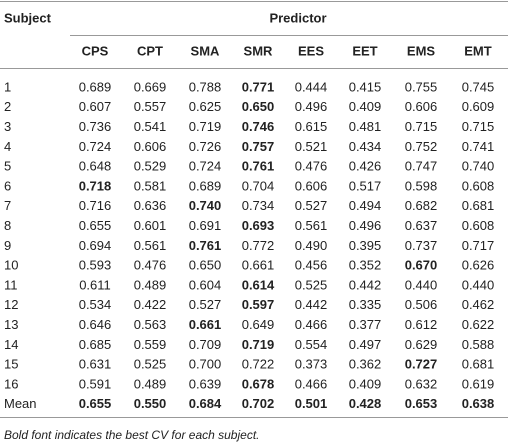 The height and width of the screenshot is (445, 508). Describe the element at coordinates (421, 344) in the screenshot. I see `cell: 0.629` at that location.